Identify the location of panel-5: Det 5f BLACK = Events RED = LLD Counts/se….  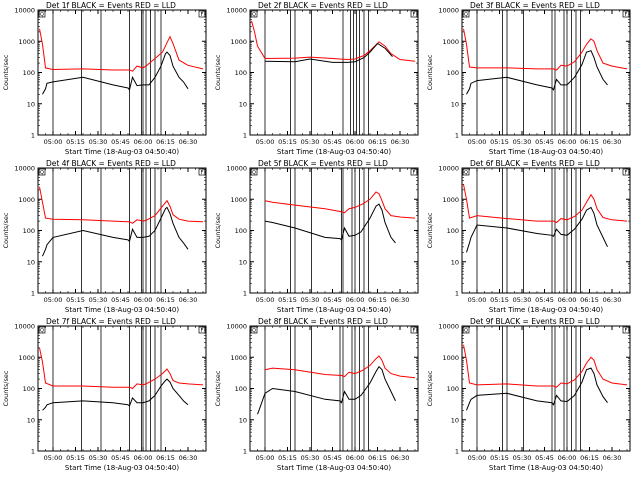
(316, 236).